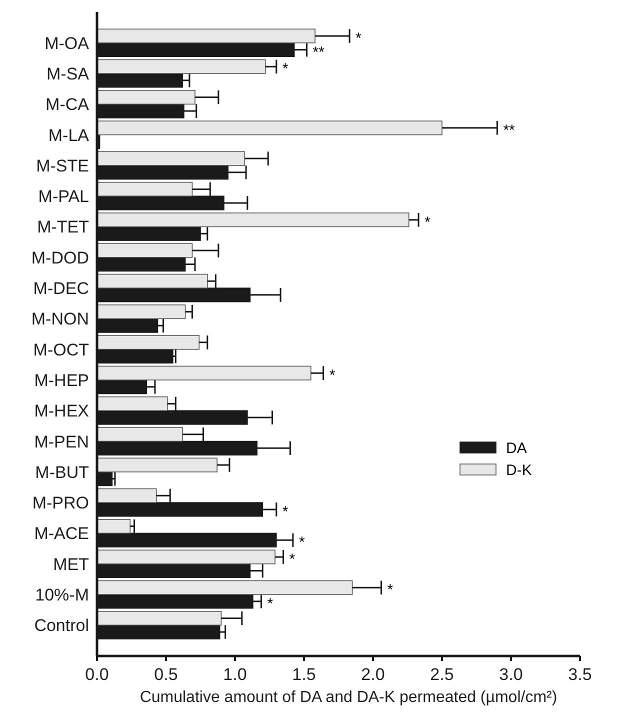  Describe the element at coordinates (69, 135) in the screenshot. I see `y-tick-label: M-LA` at that location.